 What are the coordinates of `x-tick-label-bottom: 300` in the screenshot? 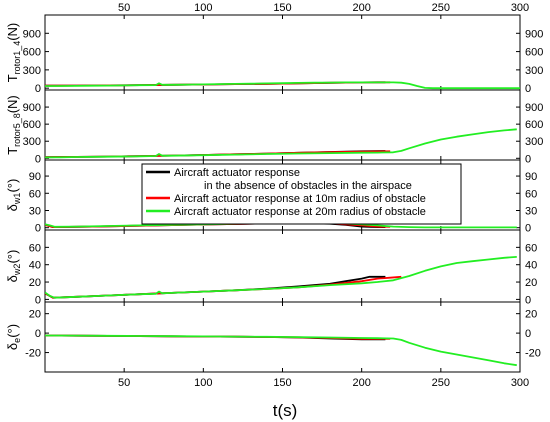 It's located at (520, 383).